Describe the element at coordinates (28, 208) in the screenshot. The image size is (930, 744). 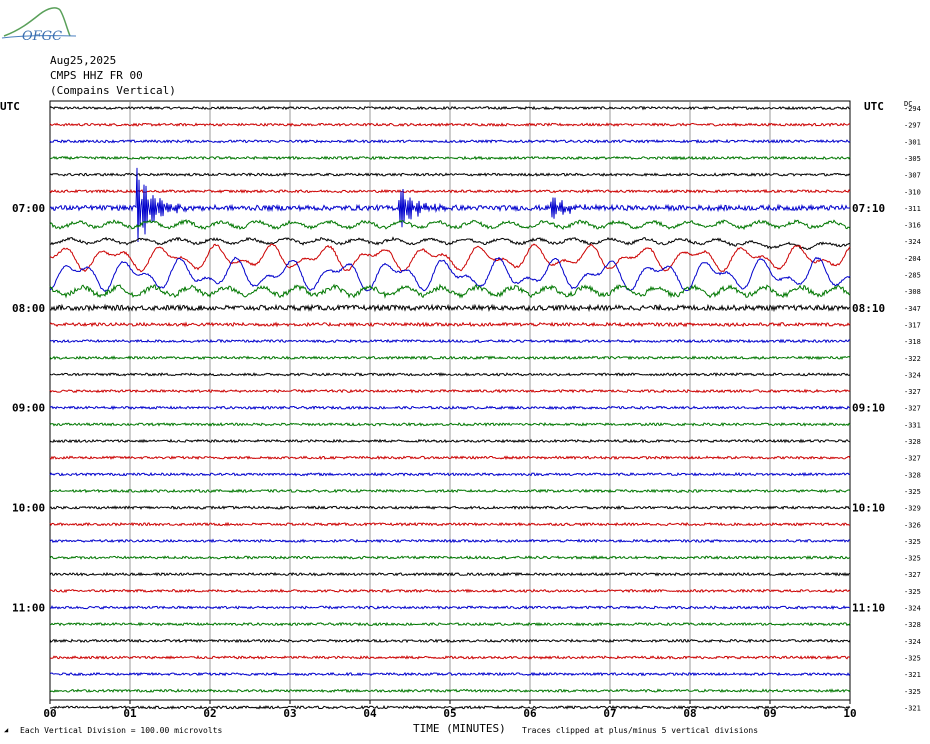
I see `hour-label-left-07:00: 07:00` at that location.